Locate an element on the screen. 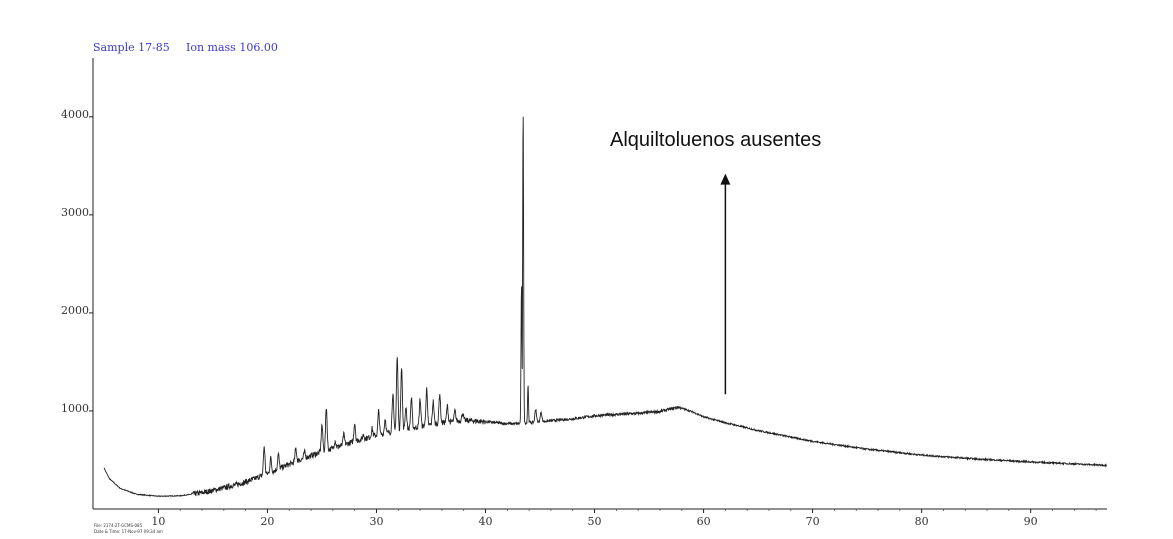 This screenshot has width=1173, height=539. annotation-arrow-head is located at coordinates (725, 179).